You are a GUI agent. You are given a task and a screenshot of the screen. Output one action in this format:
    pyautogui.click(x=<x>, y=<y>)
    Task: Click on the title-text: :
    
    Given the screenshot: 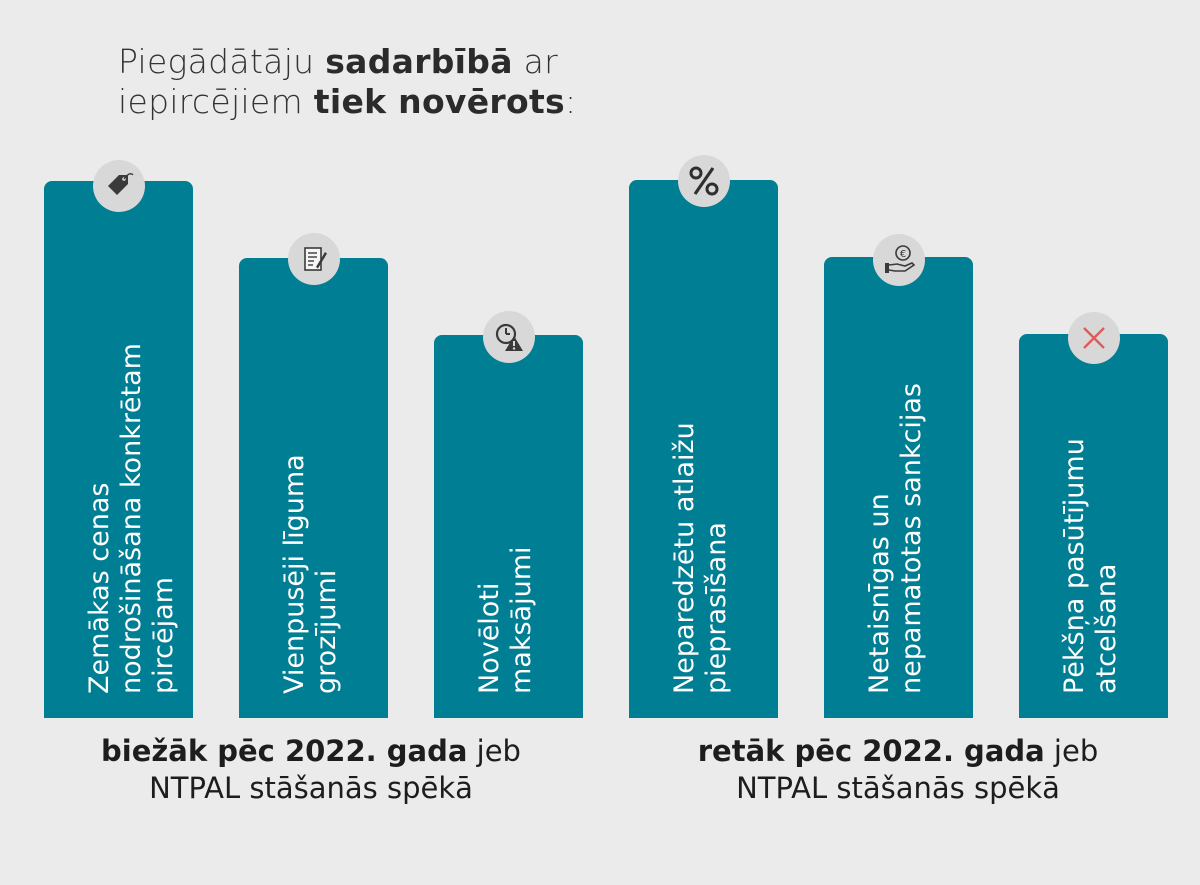 What is the action you would take?
    pyautogui.click(x=571, y=101)
    